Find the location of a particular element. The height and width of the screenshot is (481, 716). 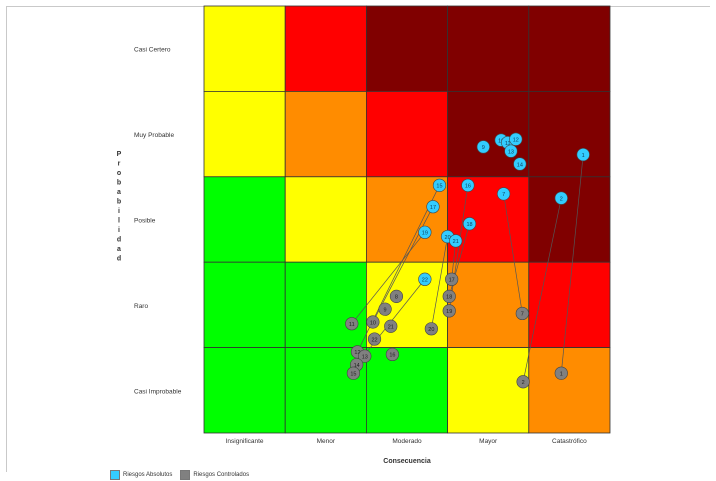

absolute-risk-point: 9 is located at coordinates (483, 147).